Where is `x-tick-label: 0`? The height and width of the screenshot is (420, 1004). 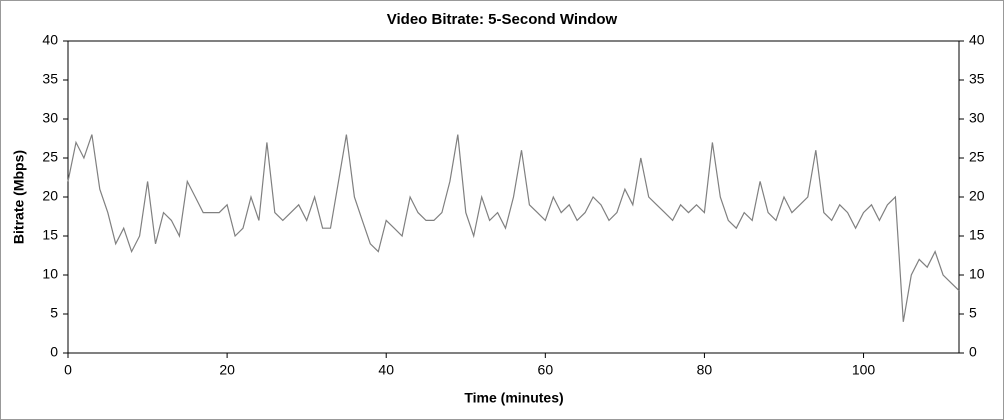
x-tick-label: 0 is located at coordinates (68, 370).